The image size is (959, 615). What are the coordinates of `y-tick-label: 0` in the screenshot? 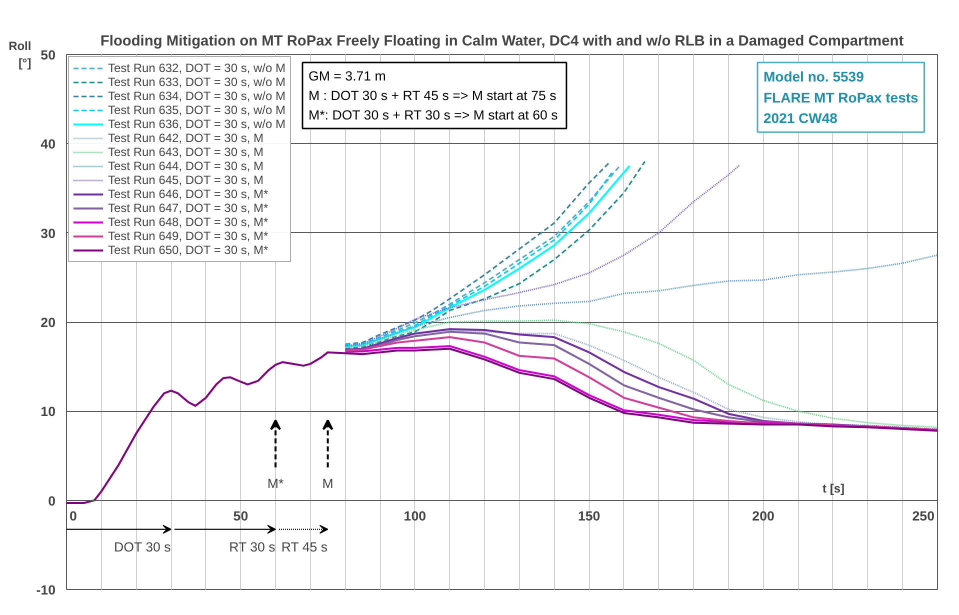 It's located at (52, 500).